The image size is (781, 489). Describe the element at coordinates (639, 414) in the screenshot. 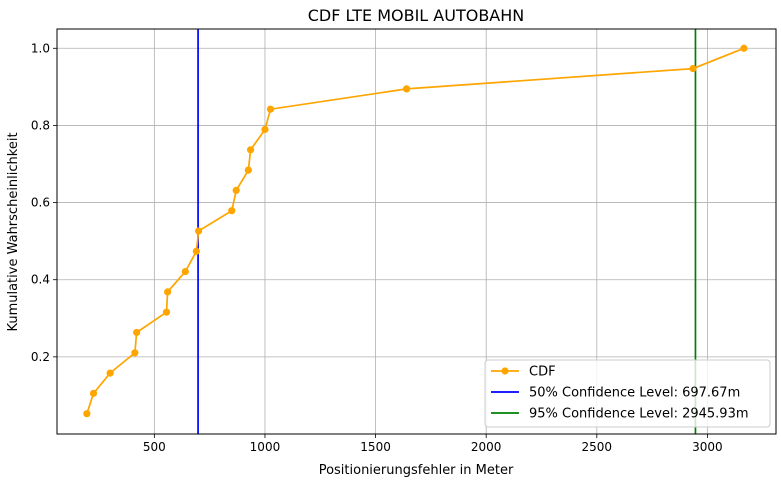

I see `legend-label: 95% Confidence Level: 2945.93m` at that location.